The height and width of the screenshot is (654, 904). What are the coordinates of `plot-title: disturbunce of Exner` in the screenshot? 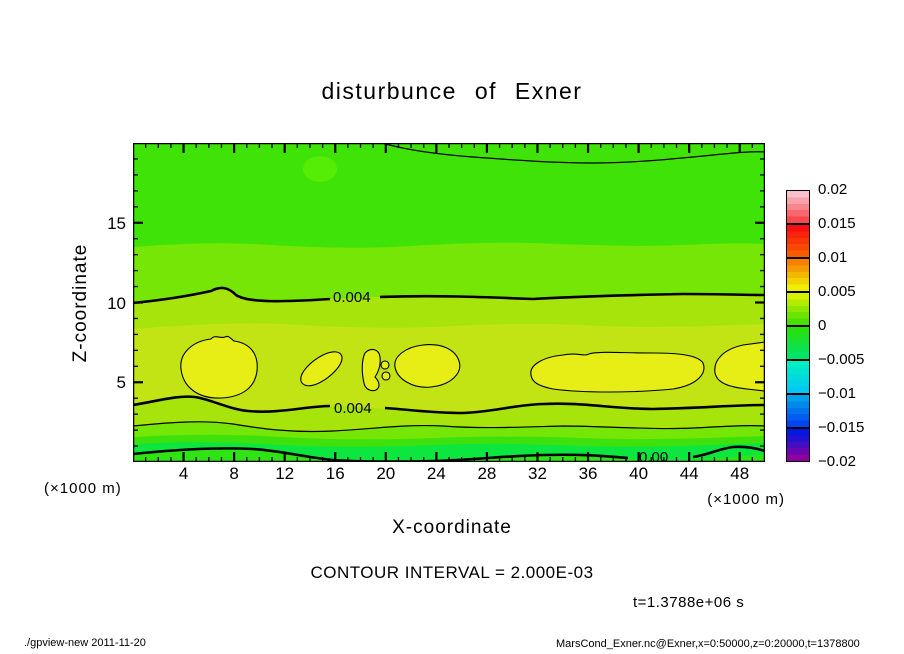 It's located at (452, 91).